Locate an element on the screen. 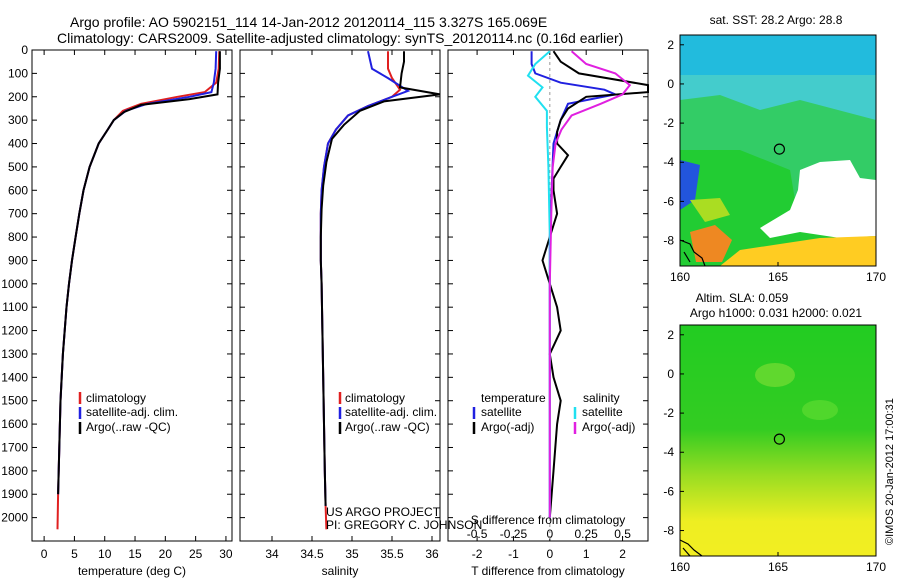 The image size is (900, 580). x-tick-label: 20 is located at coordinates (166, 554).